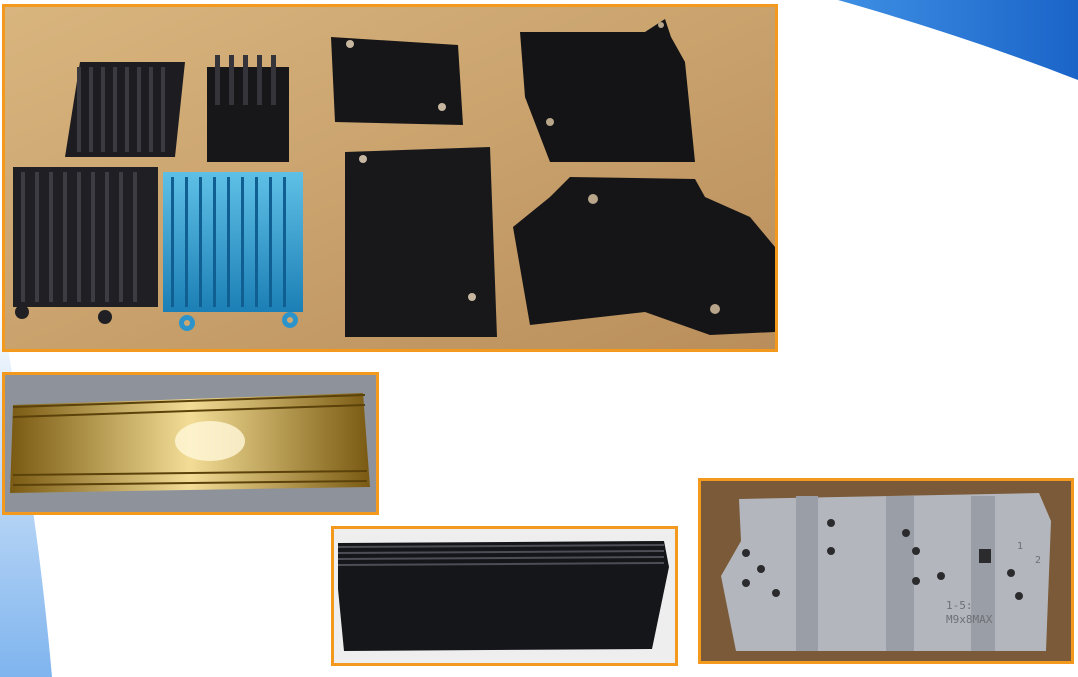  I want to click on enclosure-top-right, so click(607, 90).